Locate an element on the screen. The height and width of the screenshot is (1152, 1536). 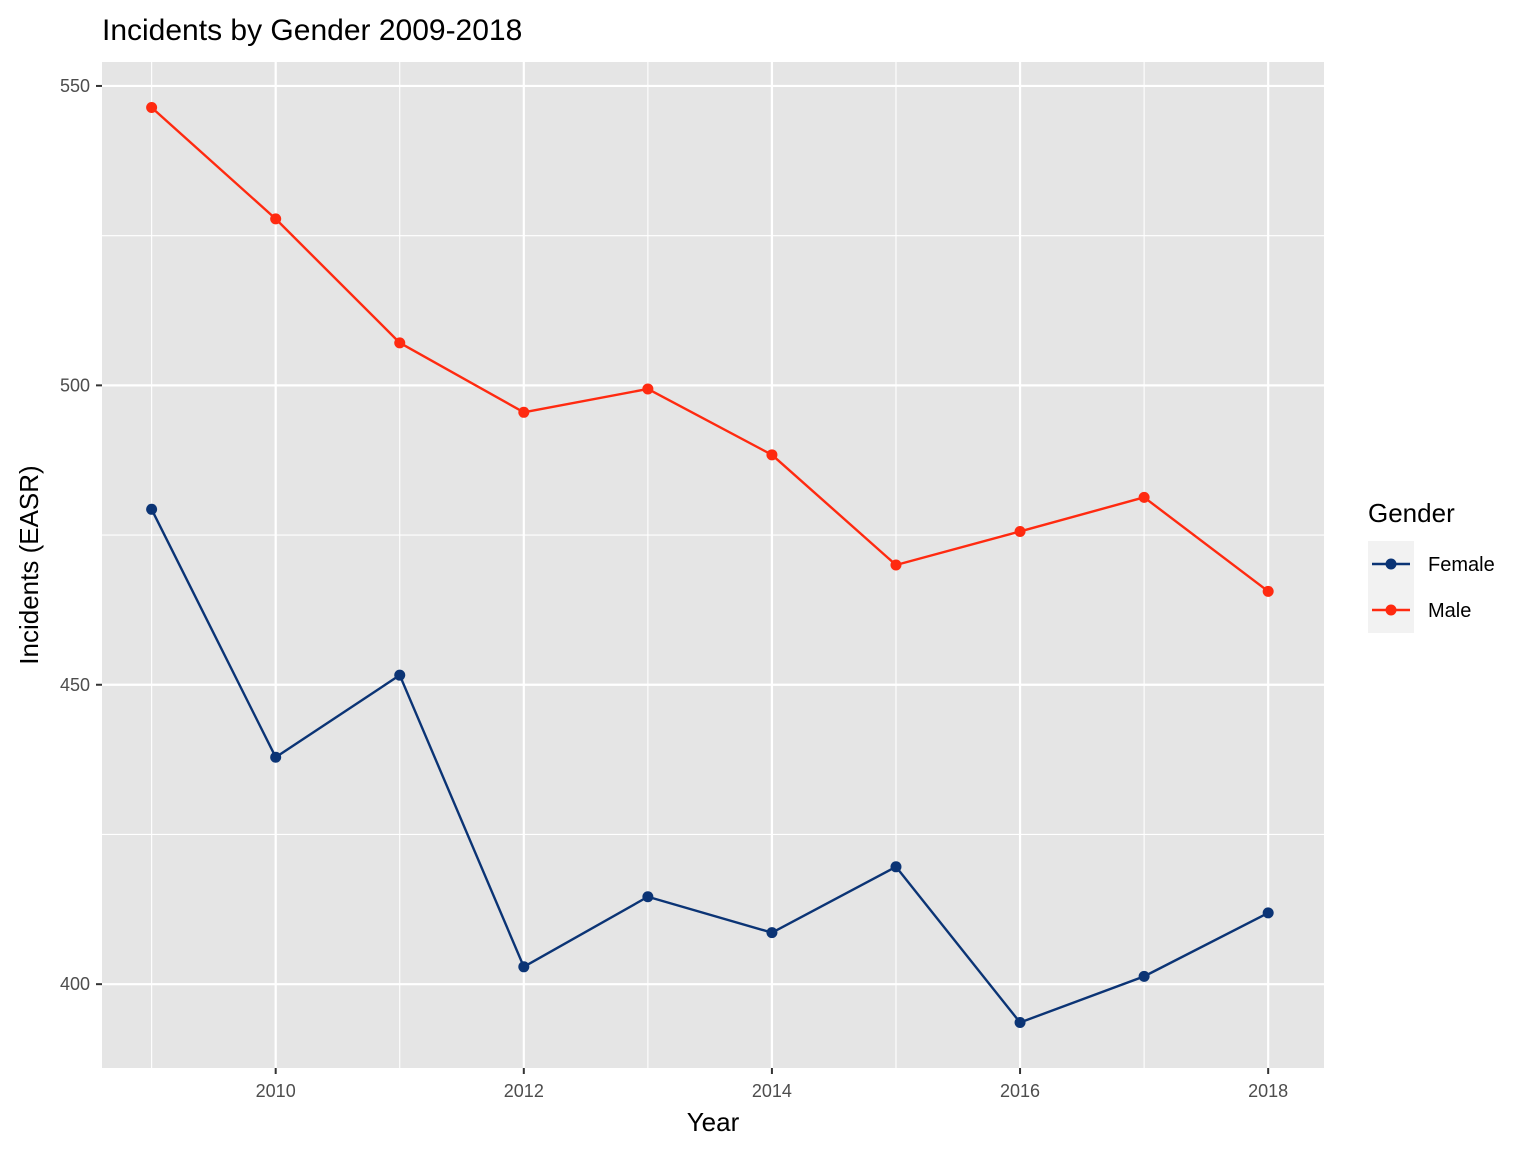
y-axis-ticks: 400 450 500 550 is located at coordinates (81, 535).